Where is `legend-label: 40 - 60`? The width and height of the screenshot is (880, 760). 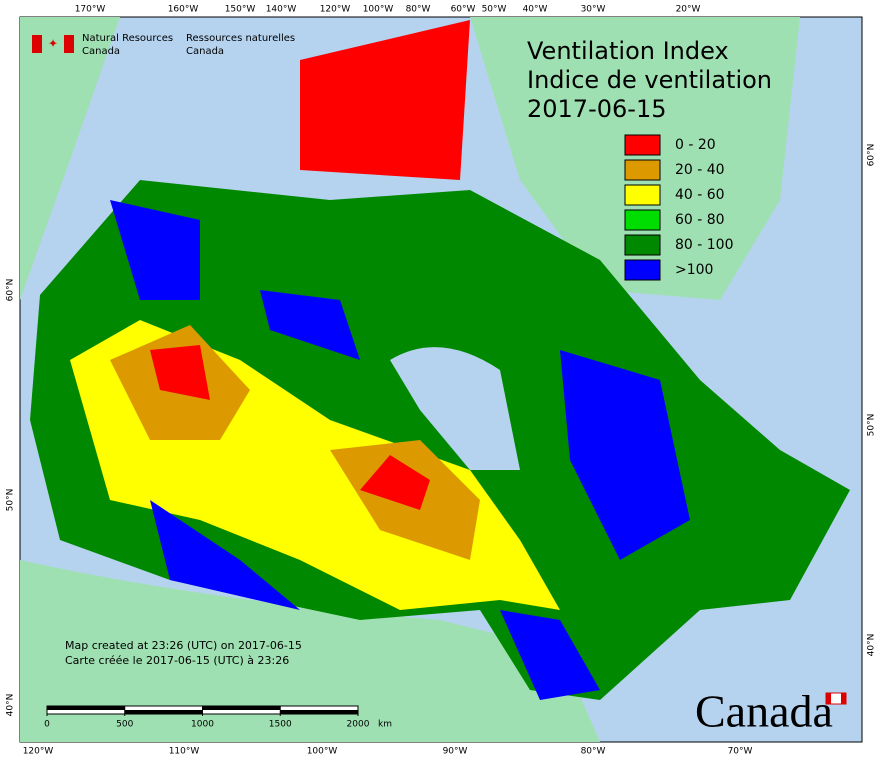
legend-label: 40 - 60 is located at coordinates (700, 195).